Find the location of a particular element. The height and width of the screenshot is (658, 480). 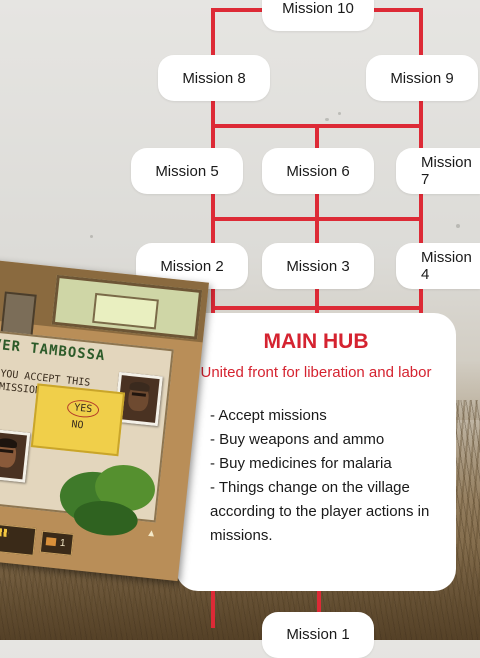

hub-feature-item: - Things change on the village is located at coordinates (310, 487).